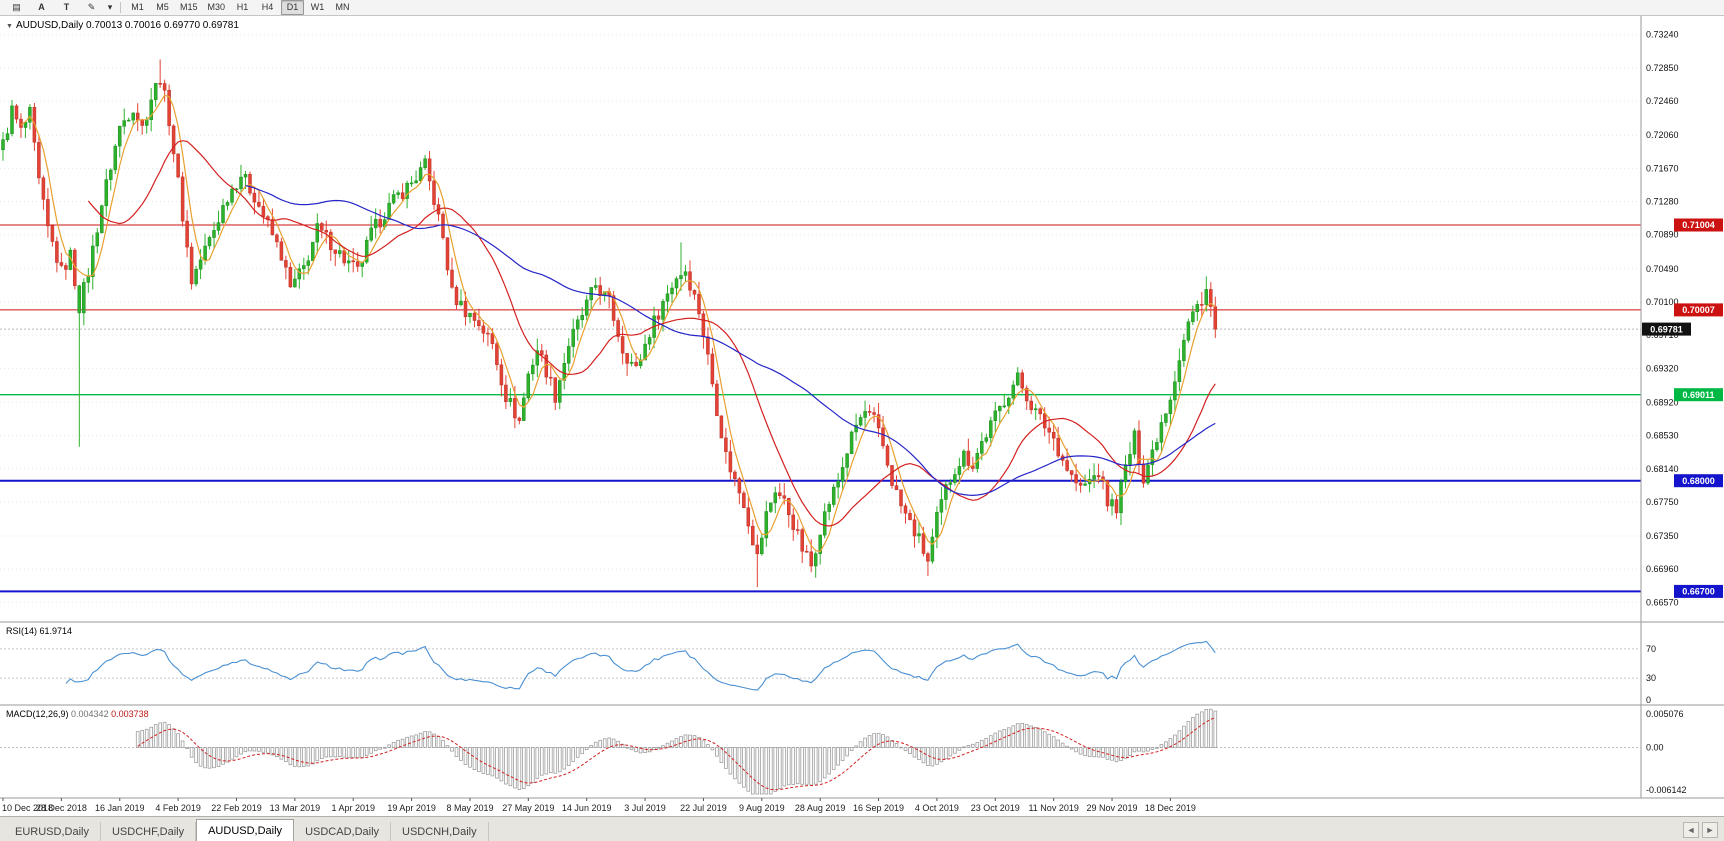 Image resolution: width=1724 pixels, height=841 pixels. What do you see at coordinates (267, 7) in the screenshot?
I see `timeframe-button-h4: H4` at bounding box center [267, 7].